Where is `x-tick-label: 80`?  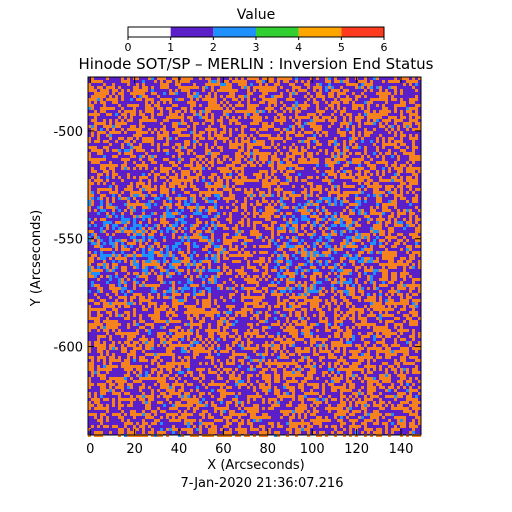
x-tick-label: 80 is located at coordinates (268, 449).